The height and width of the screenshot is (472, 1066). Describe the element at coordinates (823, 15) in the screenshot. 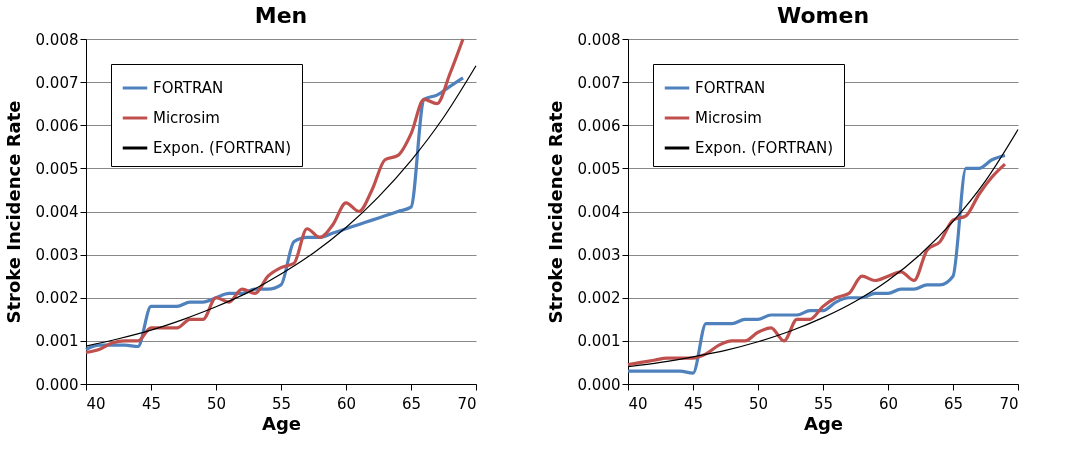

I see `chart-title: Women` at that location.